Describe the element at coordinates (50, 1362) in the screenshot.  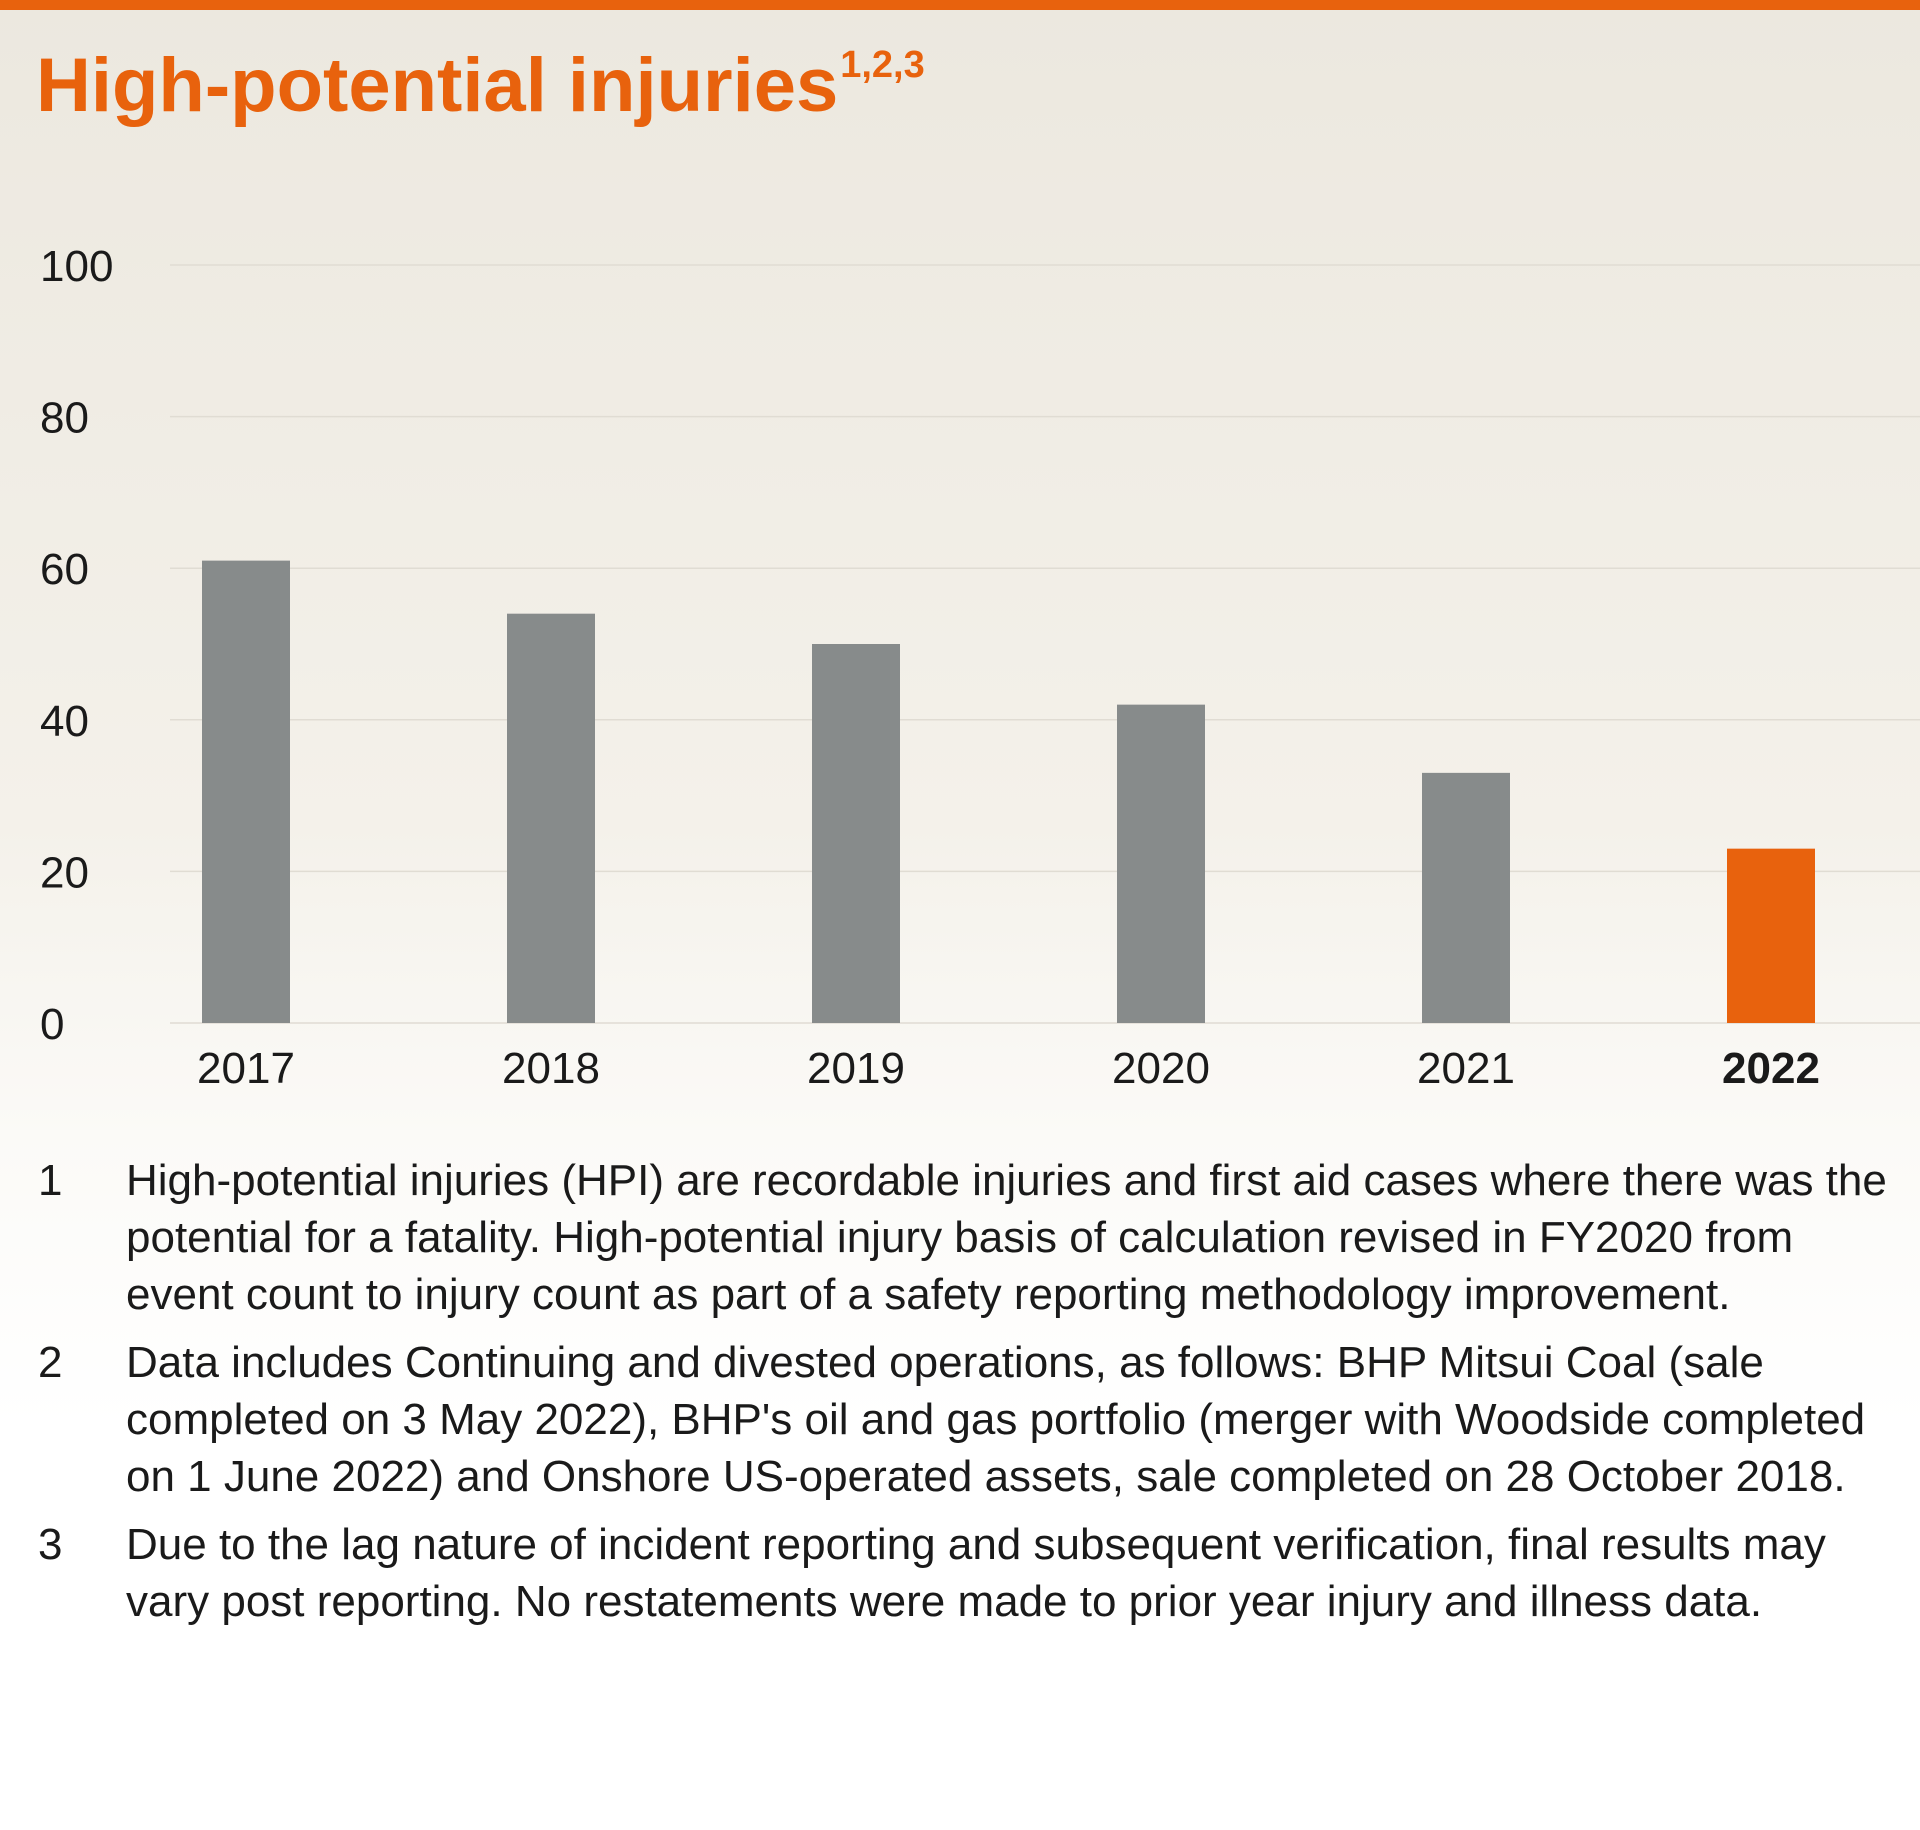
I see `footnote-number: 2` at that location.